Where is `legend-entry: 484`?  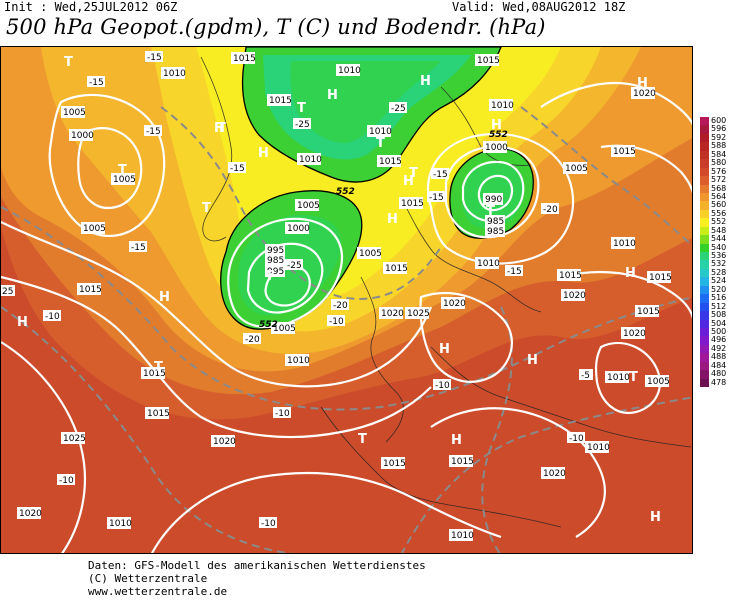
legend-entry: 484 is located at coordinates (716, 365).